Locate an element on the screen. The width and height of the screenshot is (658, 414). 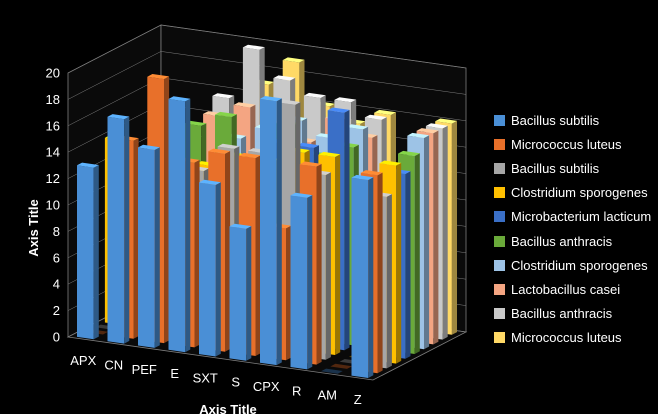
legend-label: Bacillus subtilis is located at coordinates (555, 168).